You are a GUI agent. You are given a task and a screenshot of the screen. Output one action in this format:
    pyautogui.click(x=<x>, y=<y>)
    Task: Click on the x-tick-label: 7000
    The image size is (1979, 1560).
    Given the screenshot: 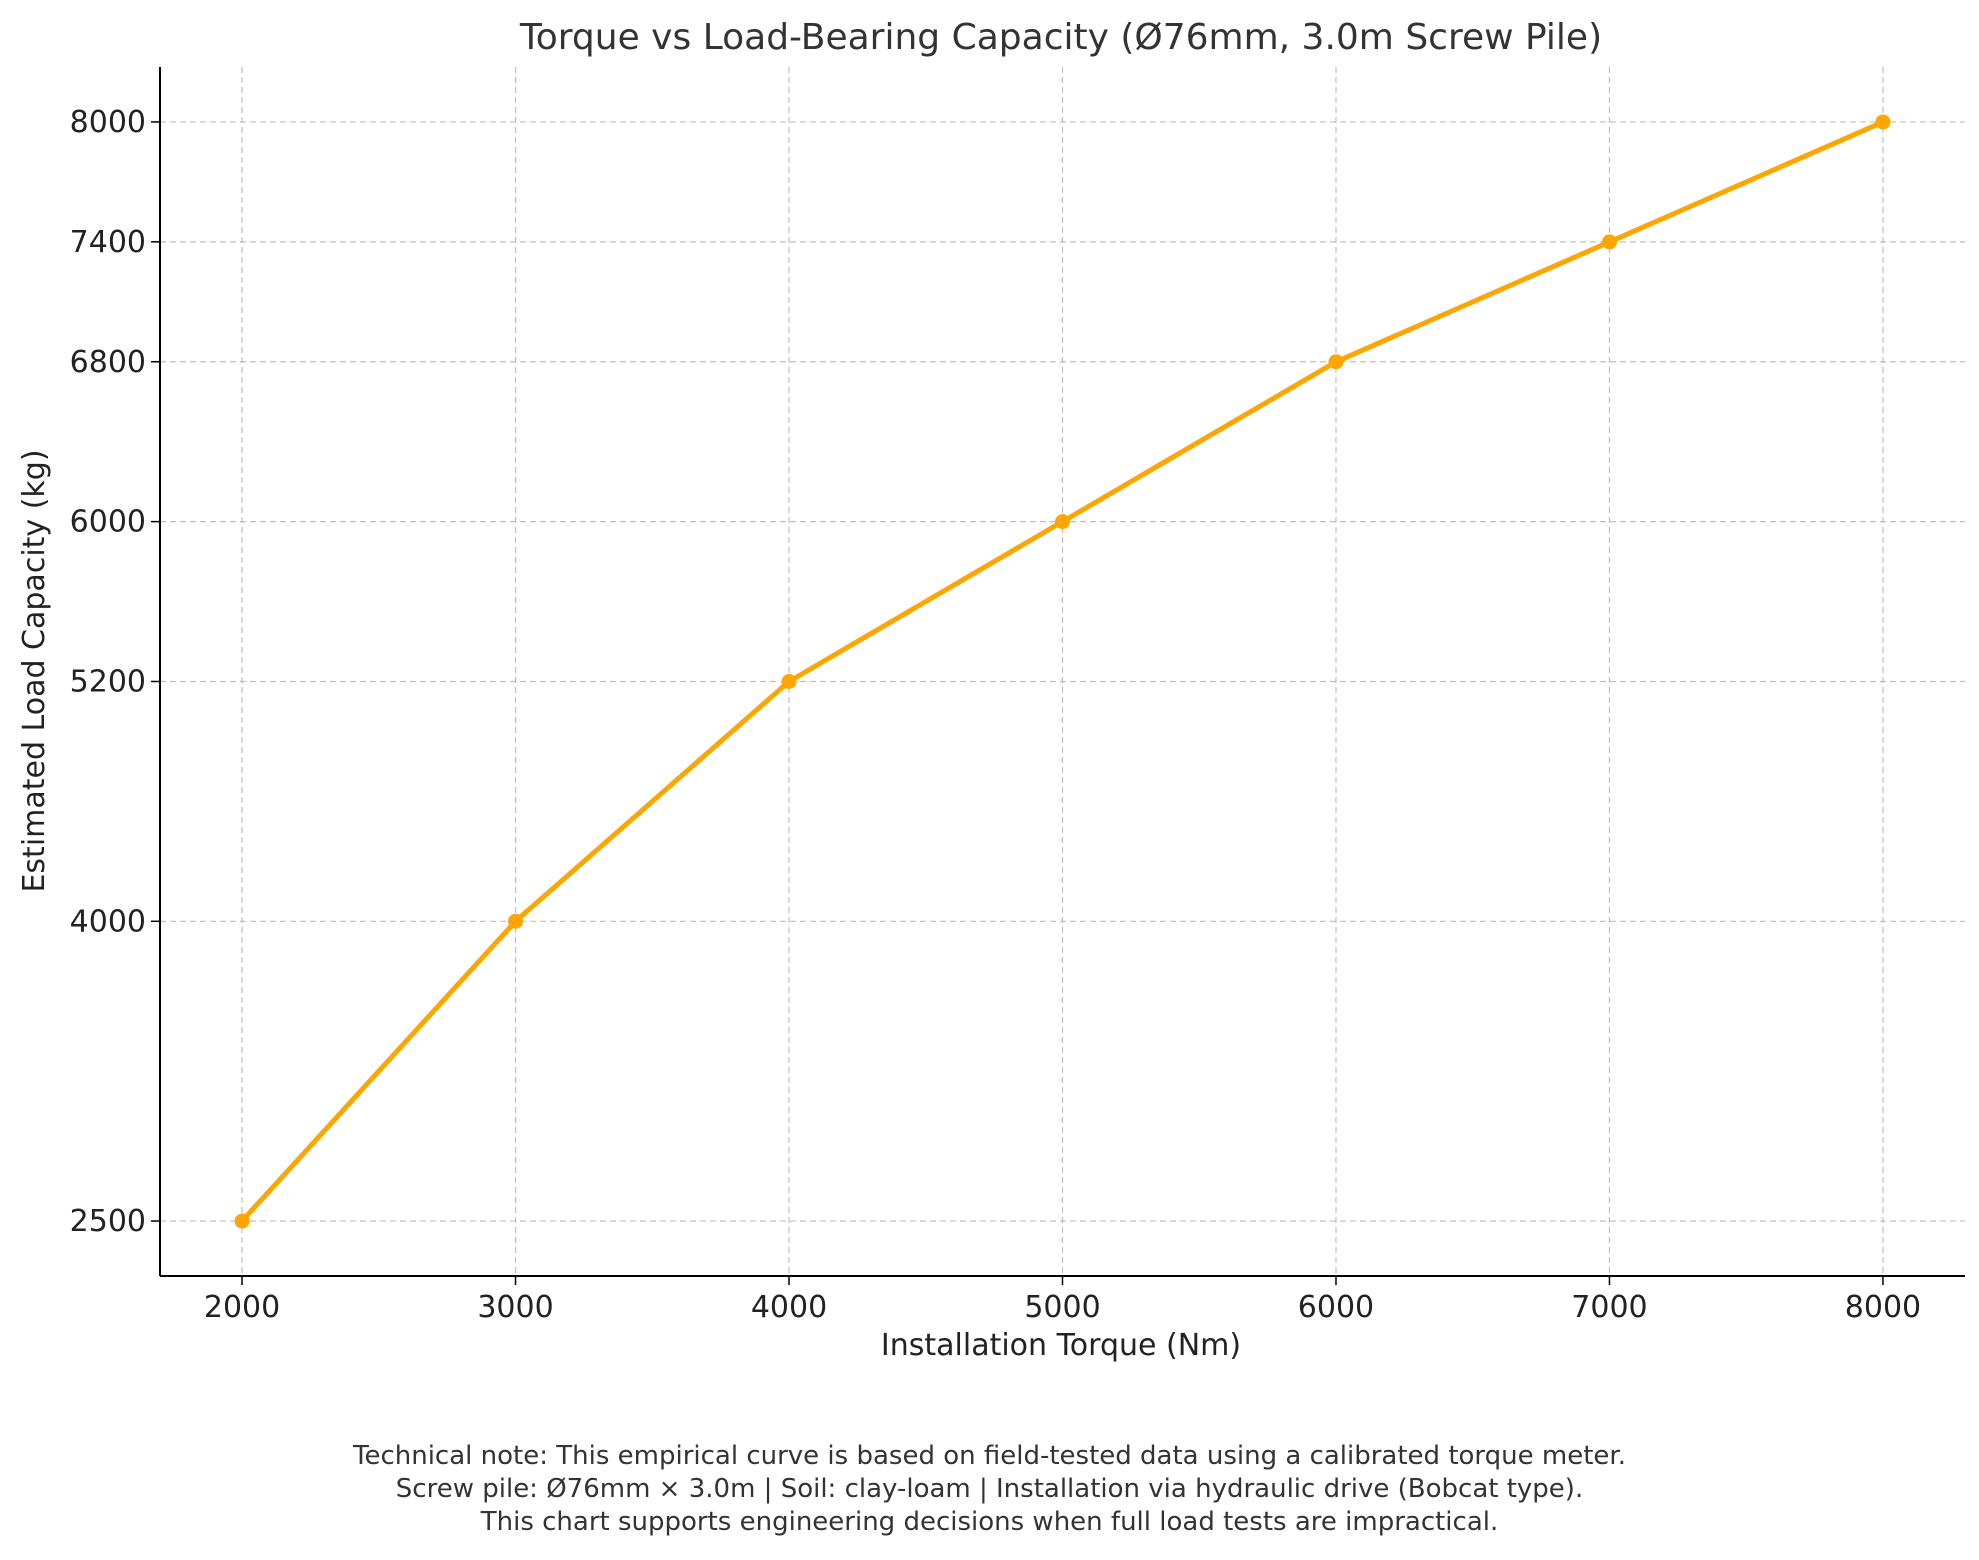 What is the action you would take?
    pyautogui.click(x=1609, y=1307)
    